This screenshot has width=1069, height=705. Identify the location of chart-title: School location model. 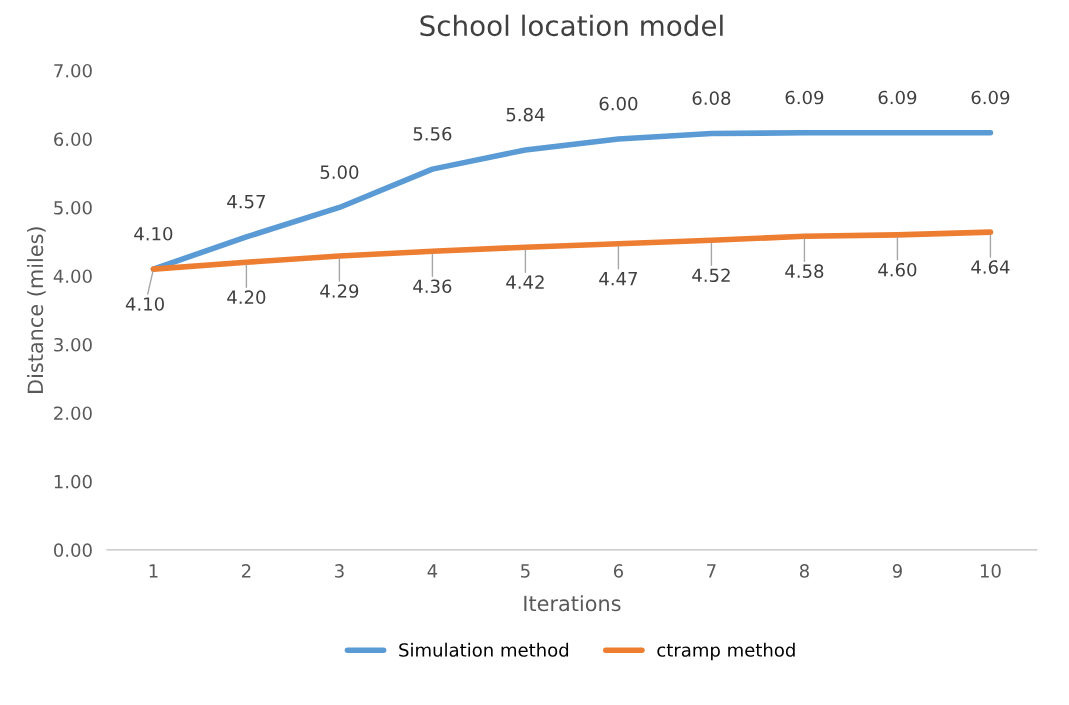
(571, 25).